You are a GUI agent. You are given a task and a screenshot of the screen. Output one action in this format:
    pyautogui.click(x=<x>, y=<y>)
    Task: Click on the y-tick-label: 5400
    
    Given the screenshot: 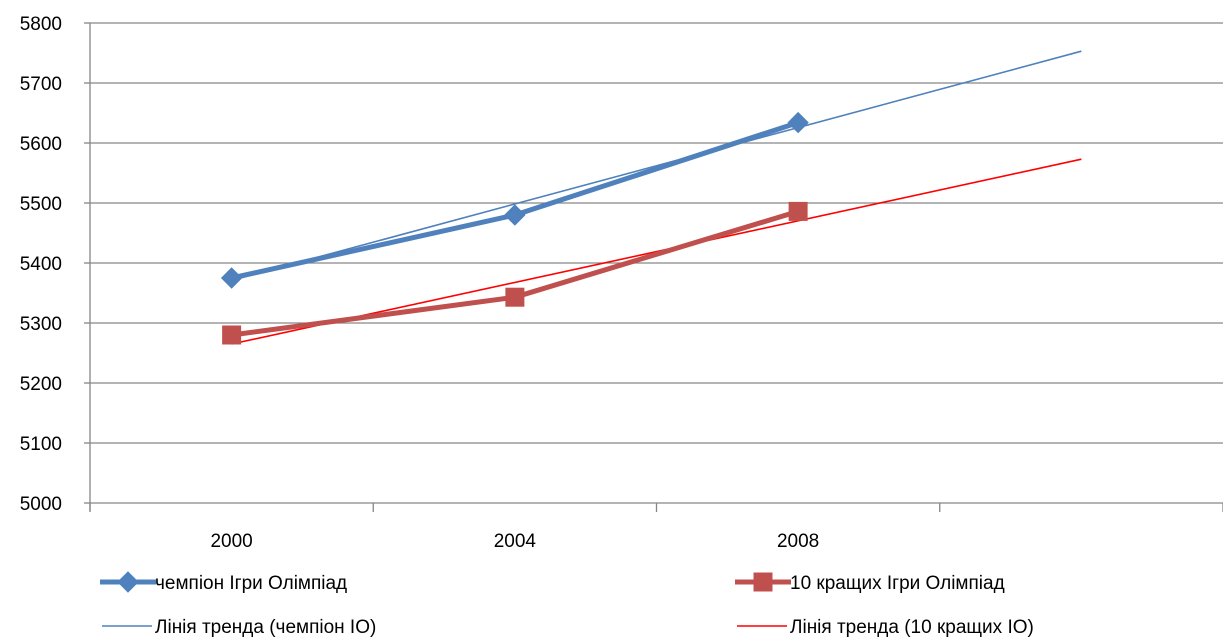 What is the action you would take?
    pyautogui.click(x=41, y=264)
    